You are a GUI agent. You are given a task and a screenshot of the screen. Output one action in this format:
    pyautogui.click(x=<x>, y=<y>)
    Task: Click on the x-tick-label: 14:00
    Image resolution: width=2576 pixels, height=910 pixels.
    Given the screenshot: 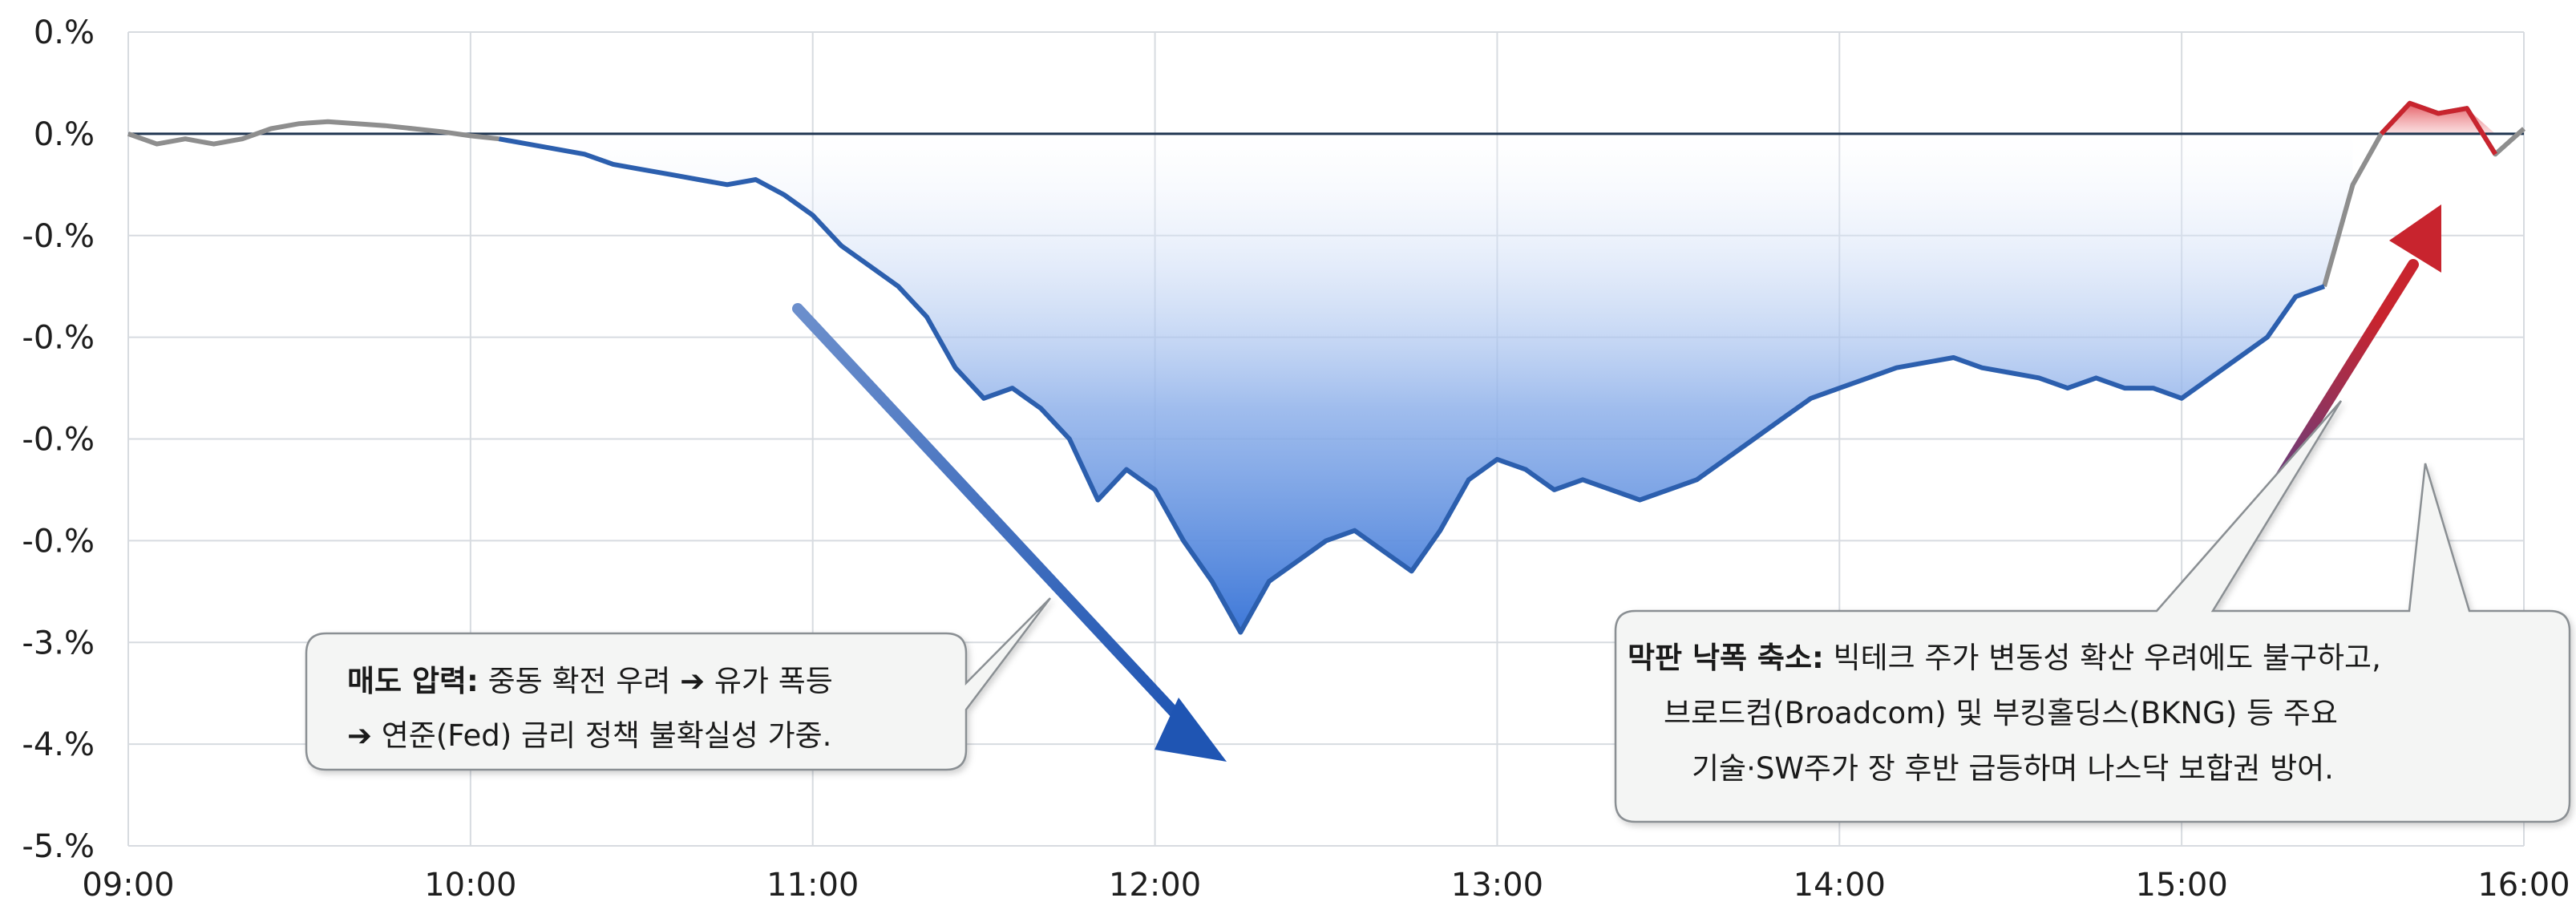 What is the action you would take?
    pyautogui.click(x=1839, y=885)
    